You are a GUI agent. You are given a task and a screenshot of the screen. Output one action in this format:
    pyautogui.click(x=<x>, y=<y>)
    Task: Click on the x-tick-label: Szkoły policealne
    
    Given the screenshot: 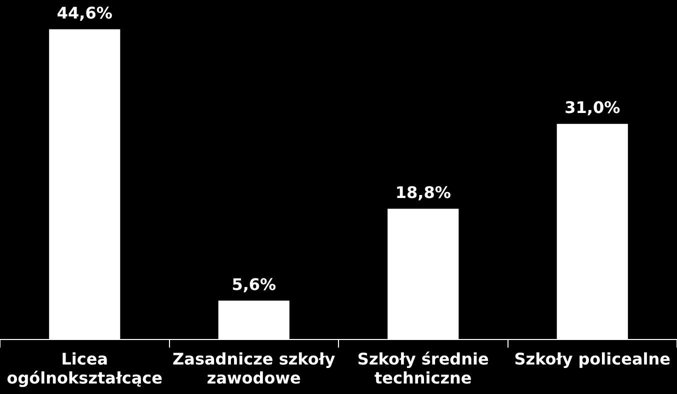 What is the action you would take?
    pyautogui.click(x=592, y=358)
    